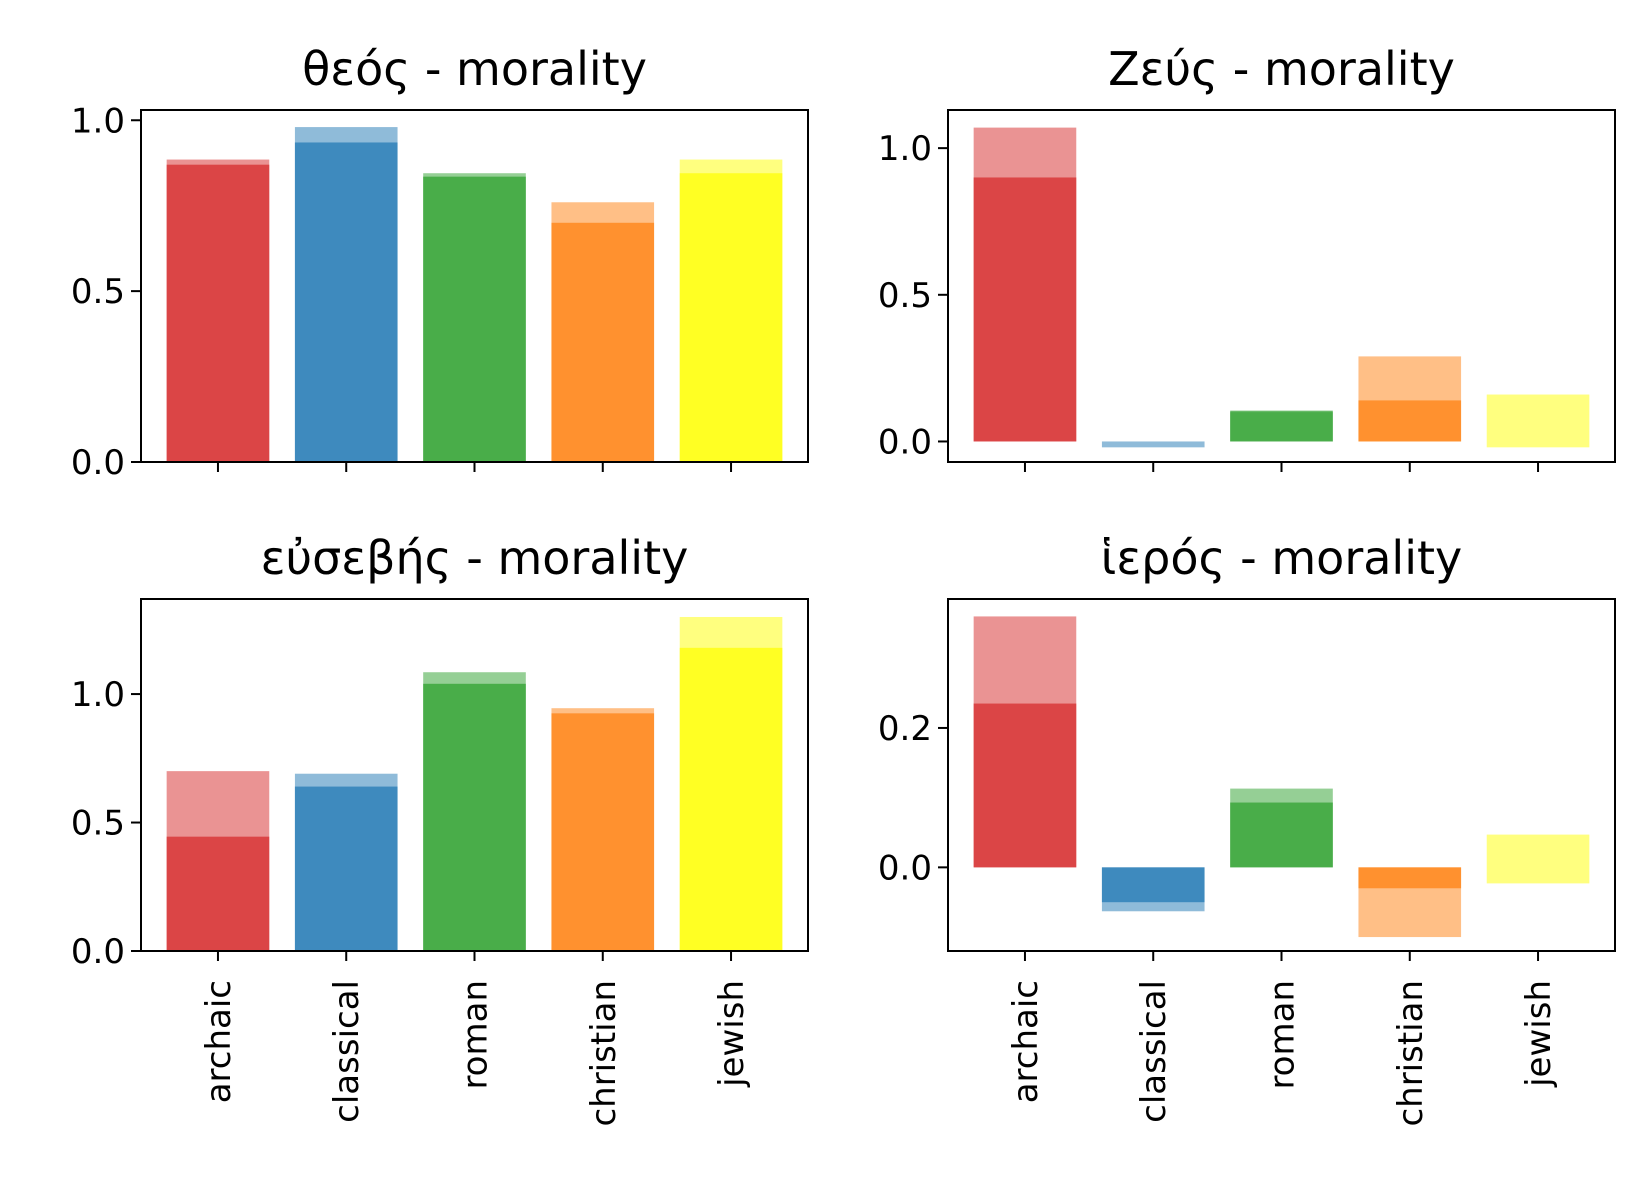 The width and height of the screenshot is (1650, 1200). I want to click on chart-title: εὐσεβής - morality, so click(475, 558).